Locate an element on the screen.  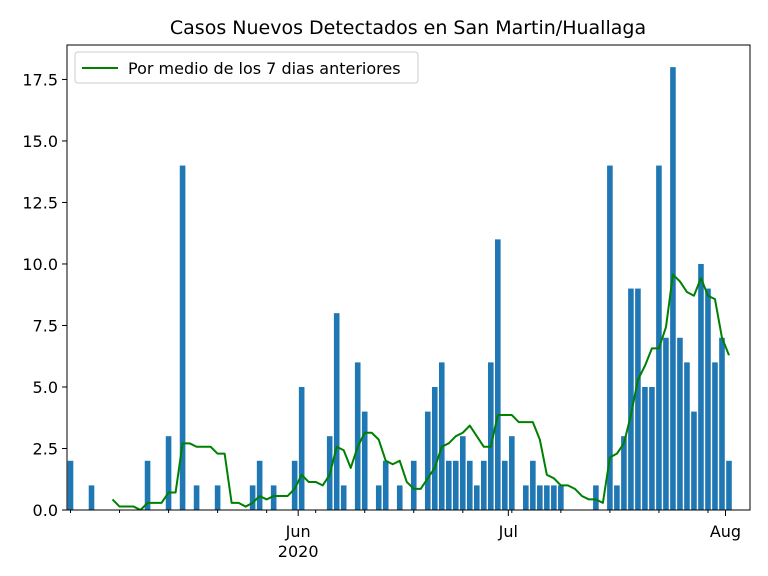
y-axis: 0.0 2.5 5.0 7.5 10.0 12.5 15.0 17.5 is located at coordinates (44, 295).